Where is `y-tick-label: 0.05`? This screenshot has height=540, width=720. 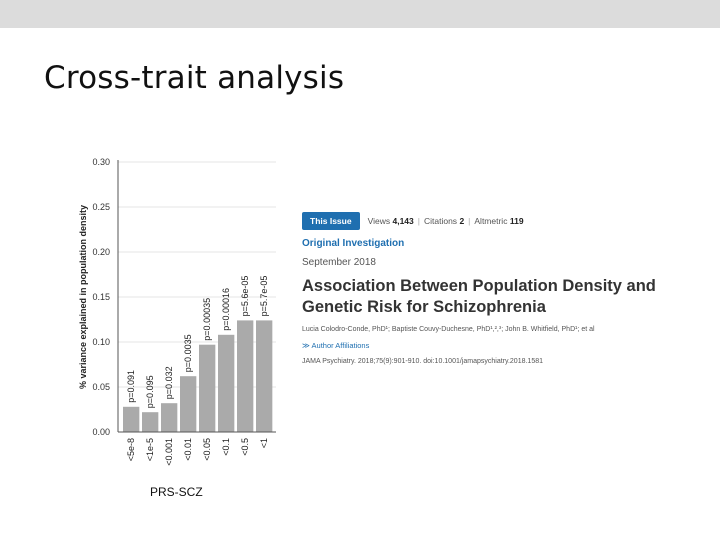
y-tick-label: 0.05 is located at coordinates (101, 387).